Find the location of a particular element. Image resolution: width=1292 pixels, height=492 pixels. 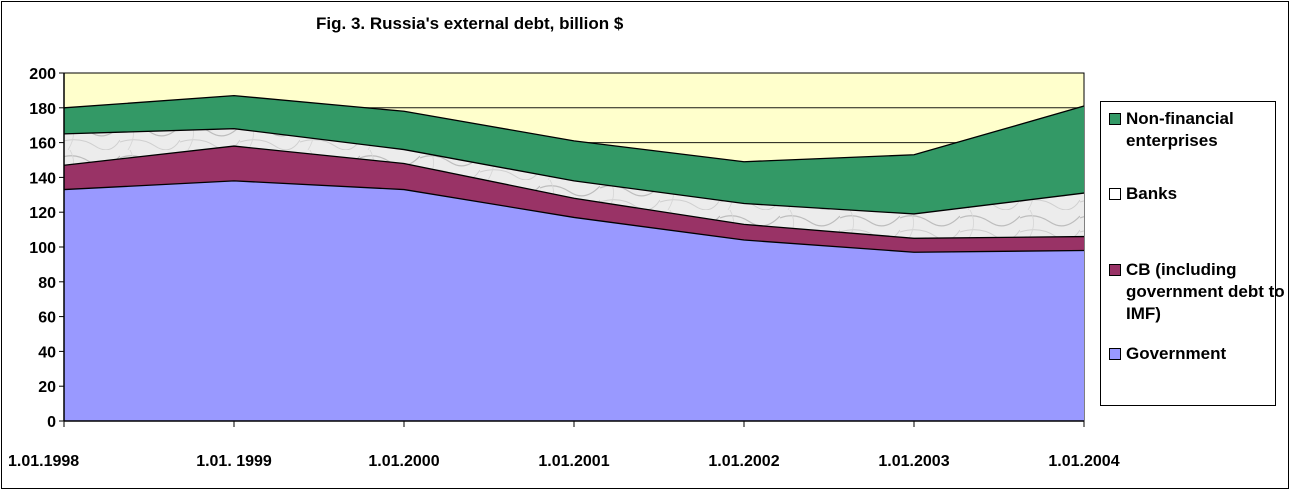

y-tick-label: 200 is located at coordinates (42, 74).